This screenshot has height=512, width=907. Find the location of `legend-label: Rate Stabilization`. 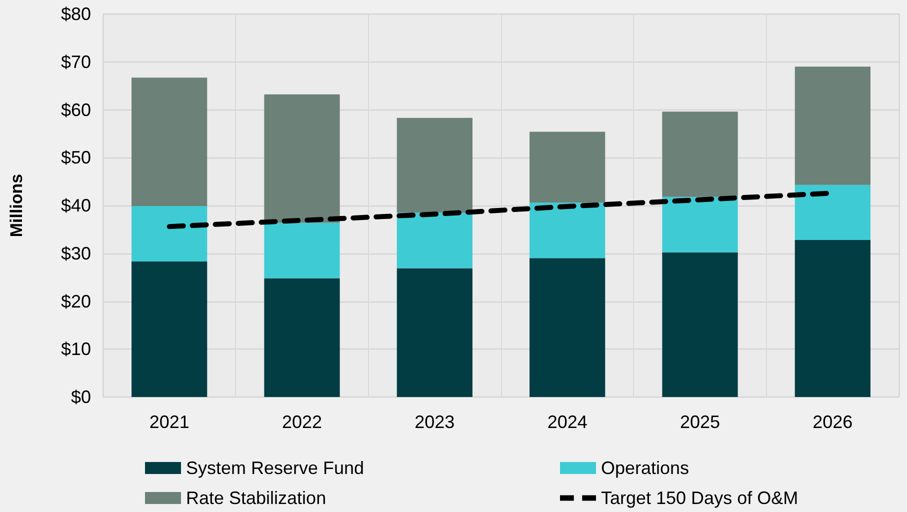

legend-label: Rate Stabilization is located at coordinates (256, 498).